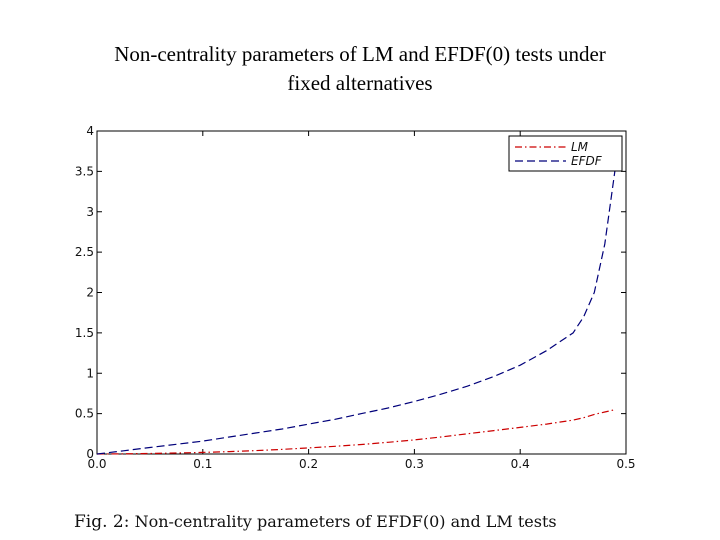 This screenshot has height=540, width=720. I want to click on y-tick-label: 3, so click(90, 212).